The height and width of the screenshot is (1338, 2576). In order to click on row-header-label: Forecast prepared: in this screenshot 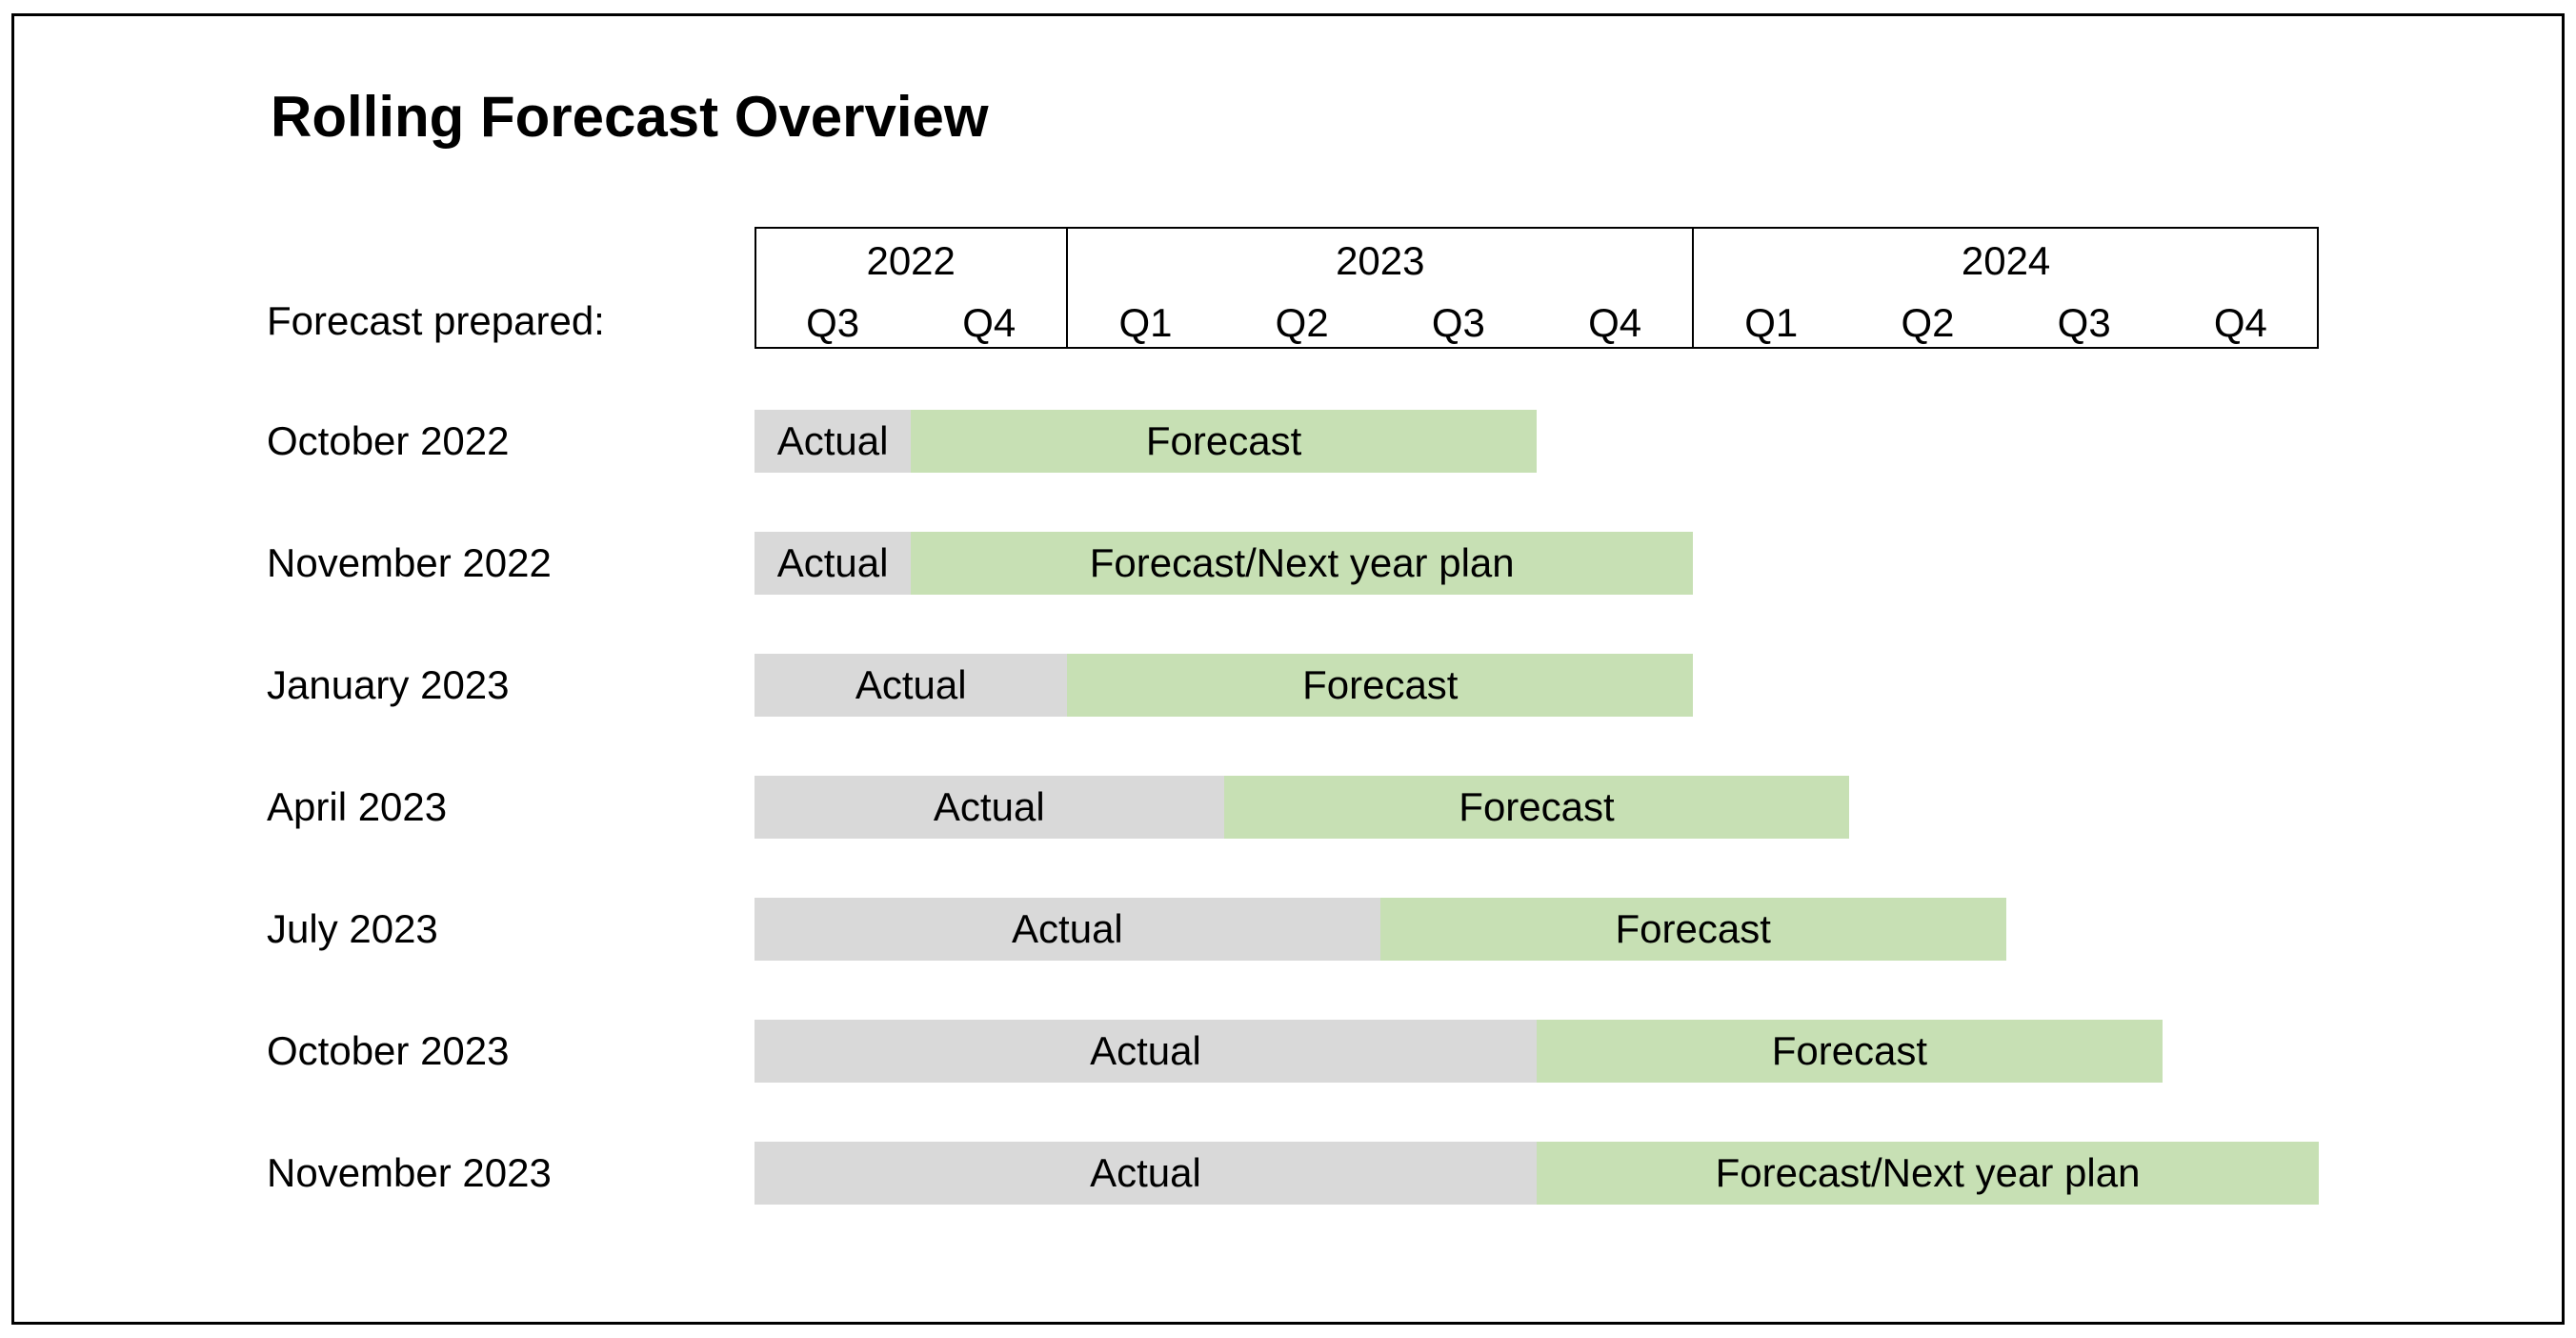, I will do `click(436, 320)`.